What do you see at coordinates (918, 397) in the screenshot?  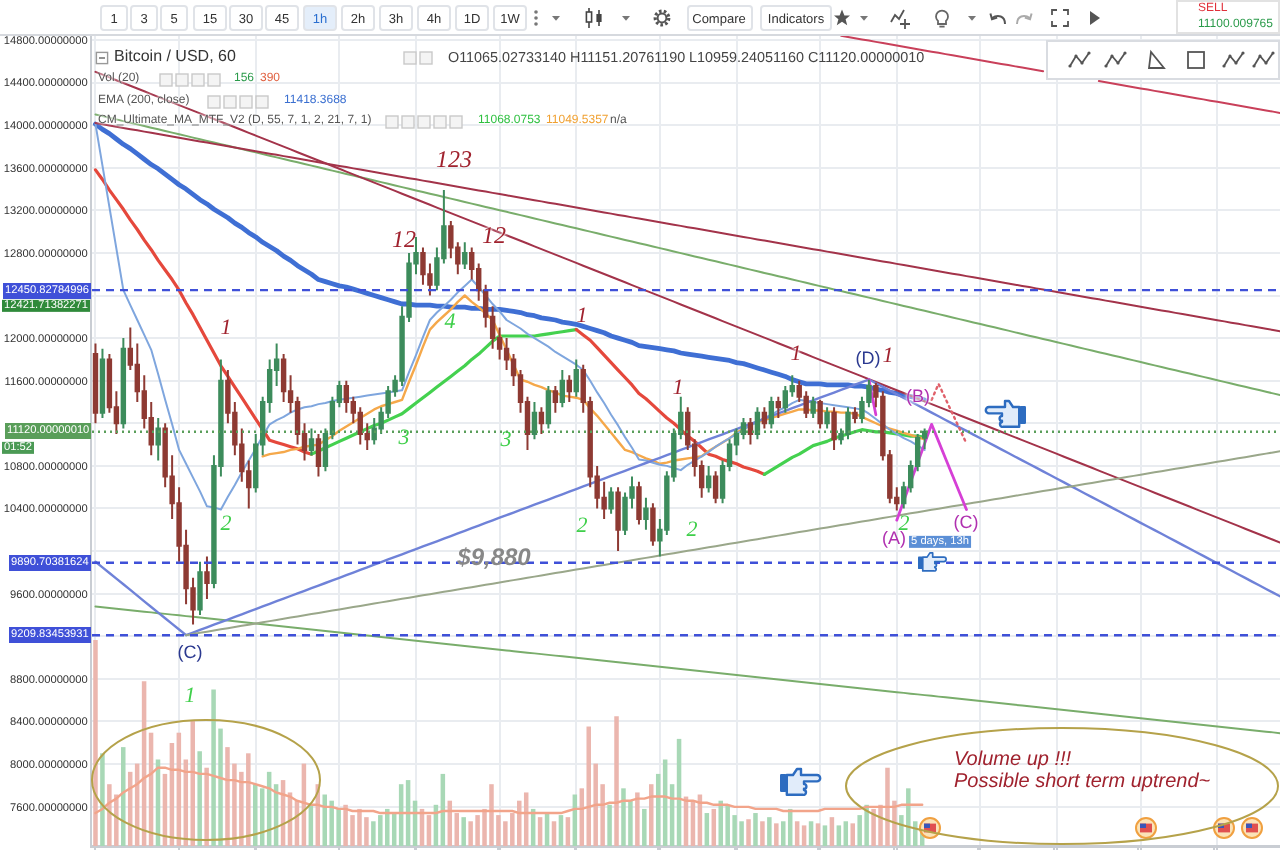 I see `annotation: (B)` at bounding box center [918, 397].